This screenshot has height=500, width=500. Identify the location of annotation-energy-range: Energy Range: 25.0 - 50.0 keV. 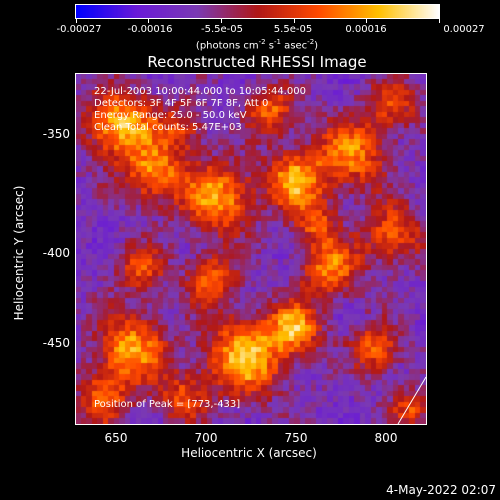
(170, 115).